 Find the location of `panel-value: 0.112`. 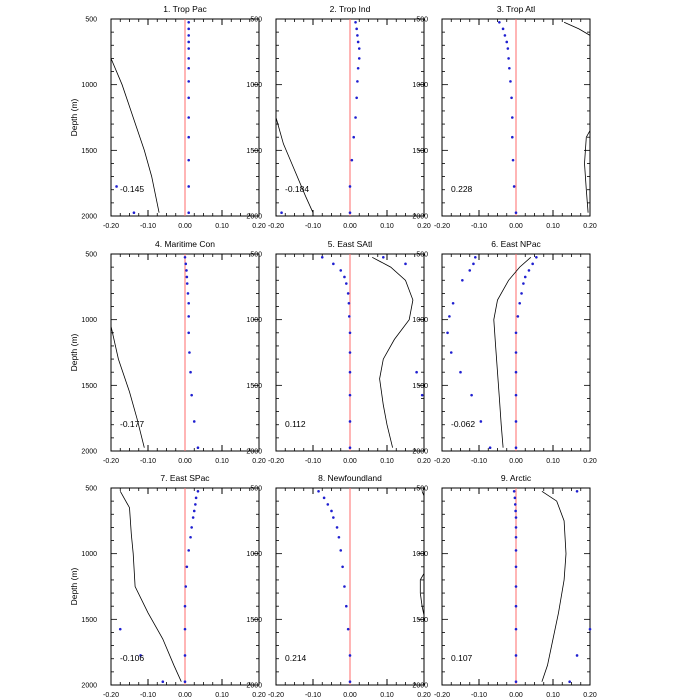

panel-value: 0.112 is located at coordinates (295, 424).